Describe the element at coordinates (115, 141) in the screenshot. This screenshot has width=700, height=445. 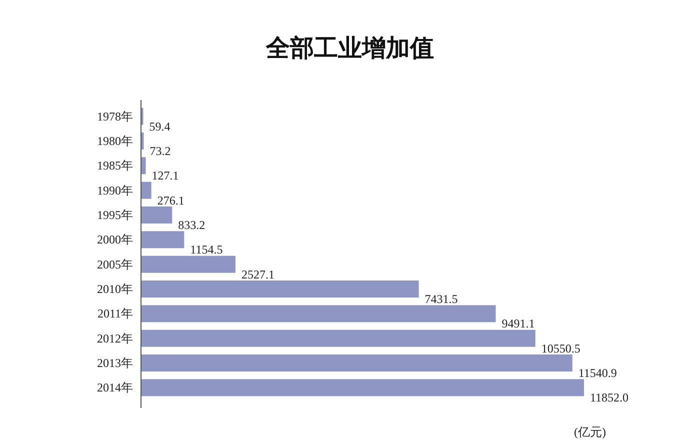
I see `y-tick-label: 1980年` at that location.